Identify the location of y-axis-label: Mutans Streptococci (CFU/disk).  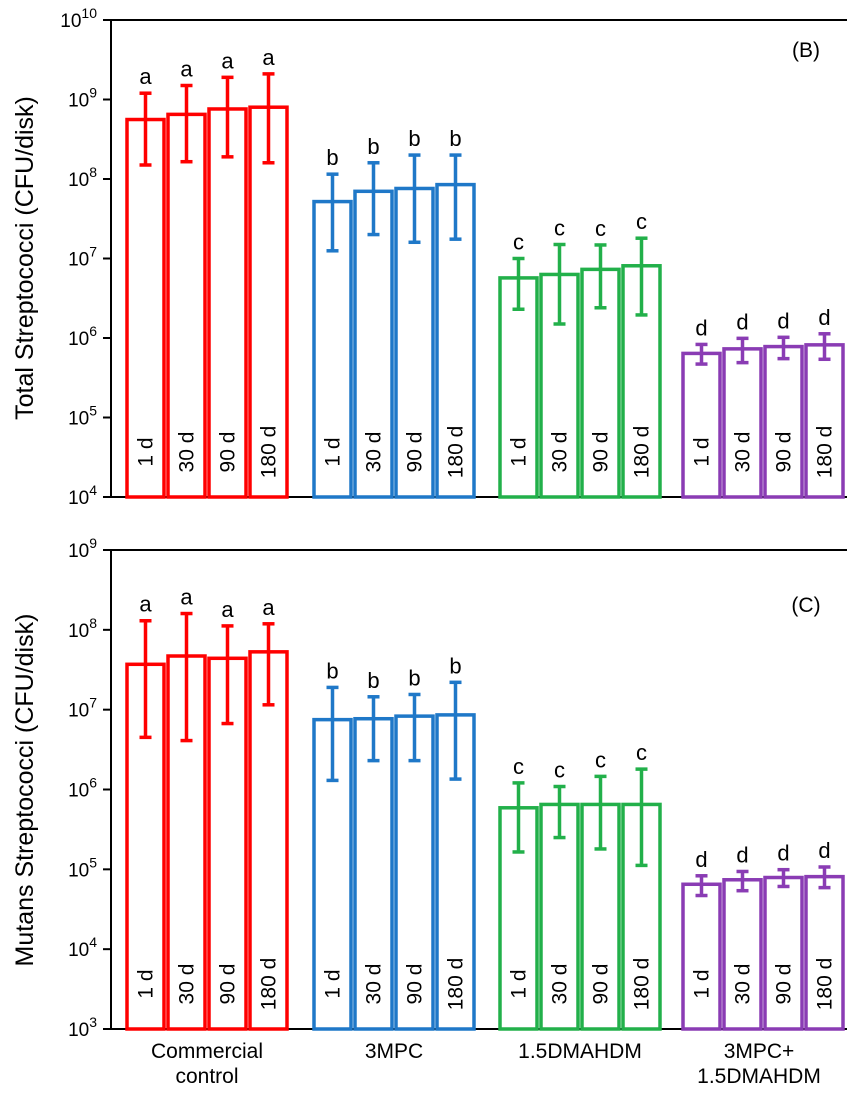
(25, 790).